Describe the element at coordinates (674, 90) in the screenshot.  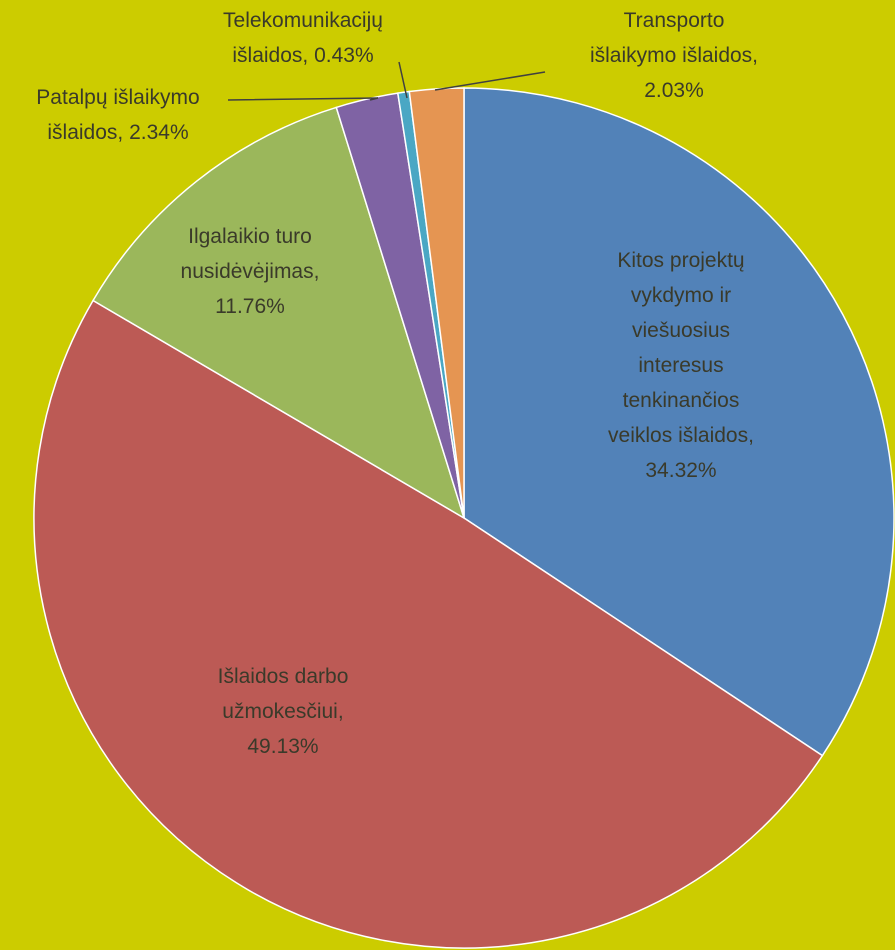
I see `slice-label-line: 2.03%` at that location.